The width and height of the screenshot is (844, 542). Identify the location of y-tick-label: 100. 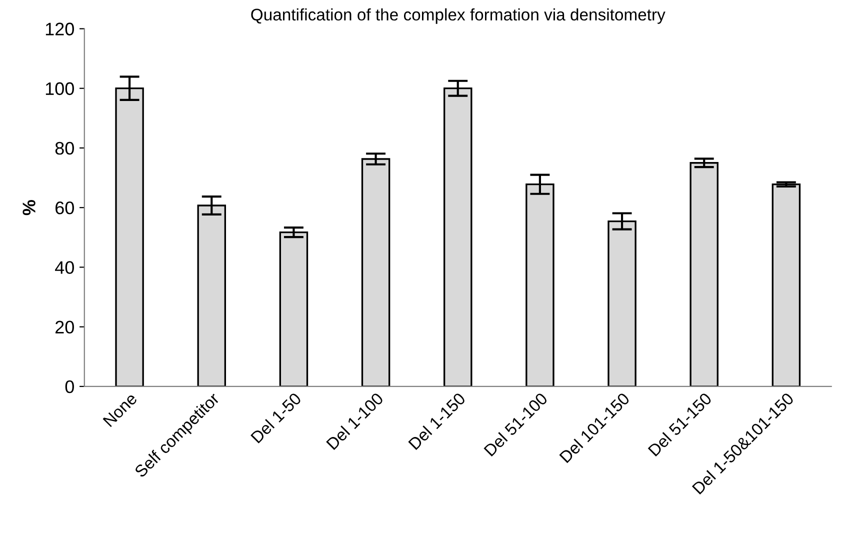
(60, 89).